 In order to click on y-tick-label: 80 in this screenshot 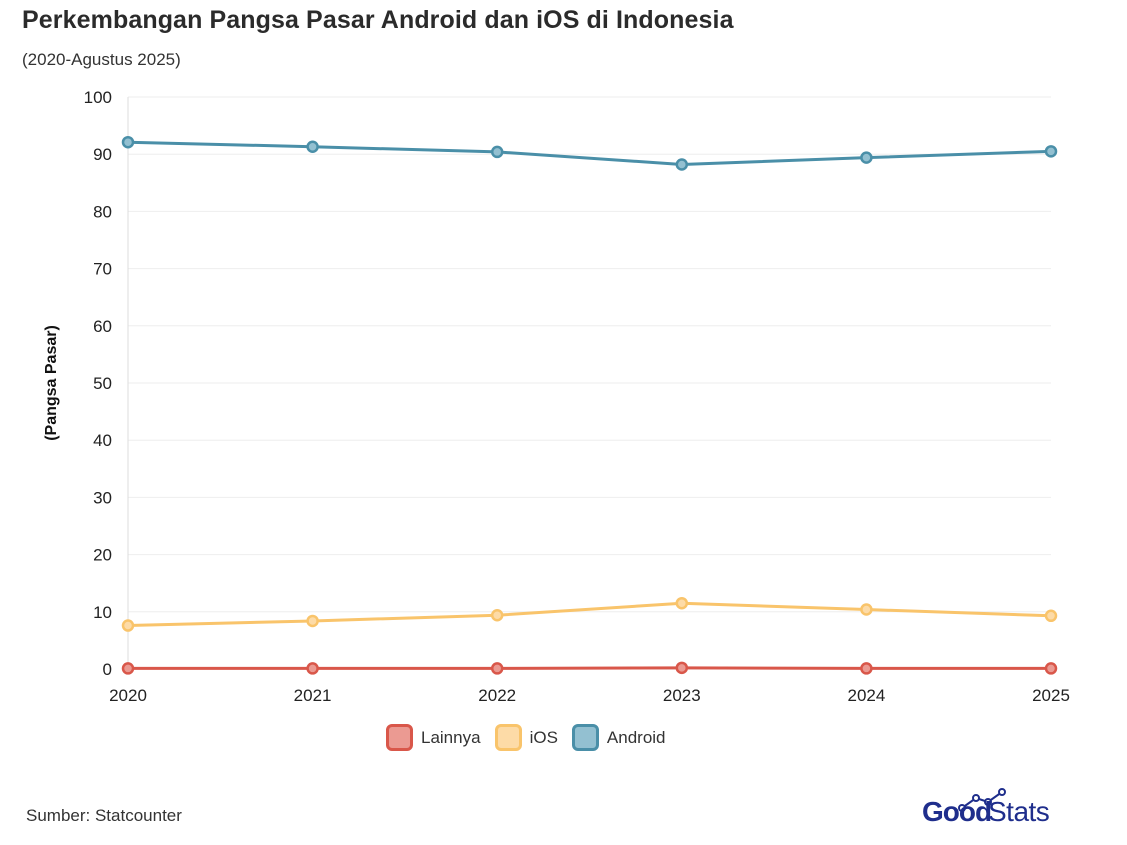, I will do `click(102, 211)`.